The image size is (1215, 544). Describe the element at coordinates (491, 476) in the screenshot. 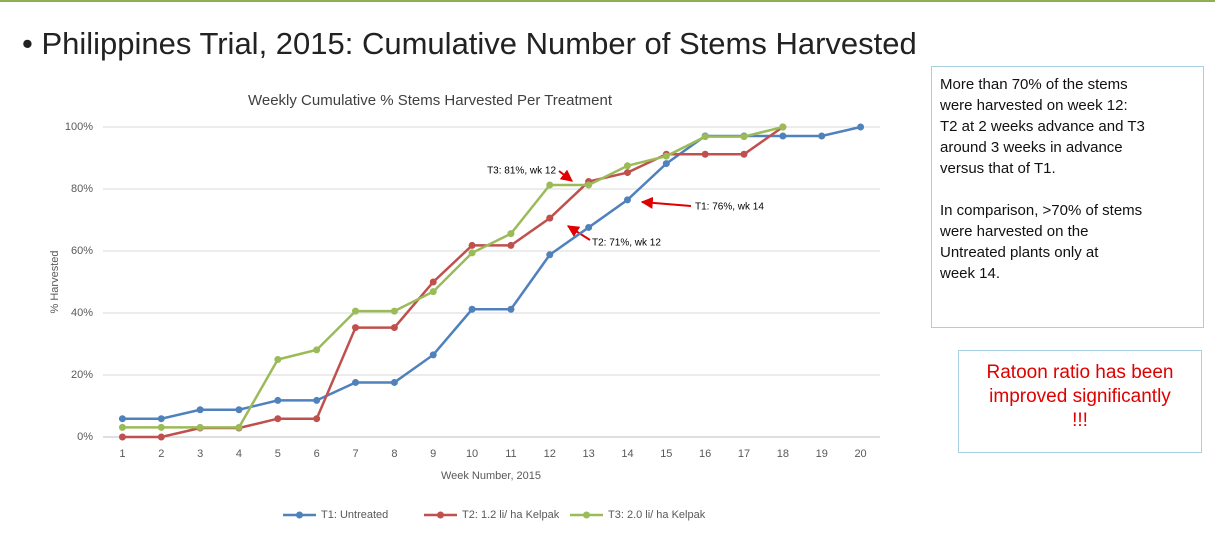

I see `x-axis-label: Week Number, 2015` at that location.